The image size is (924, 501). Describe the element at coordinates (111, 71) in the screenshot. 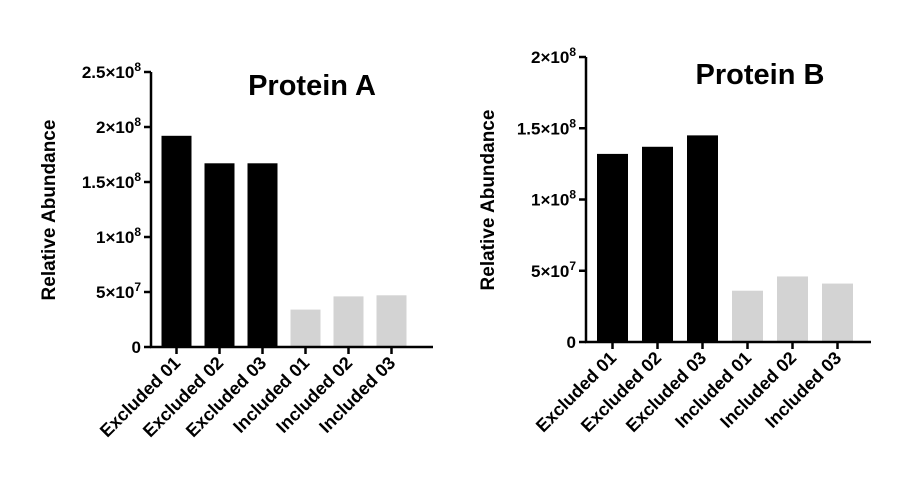

I see `y-tick-label: 2.5×10⁸` at that location.